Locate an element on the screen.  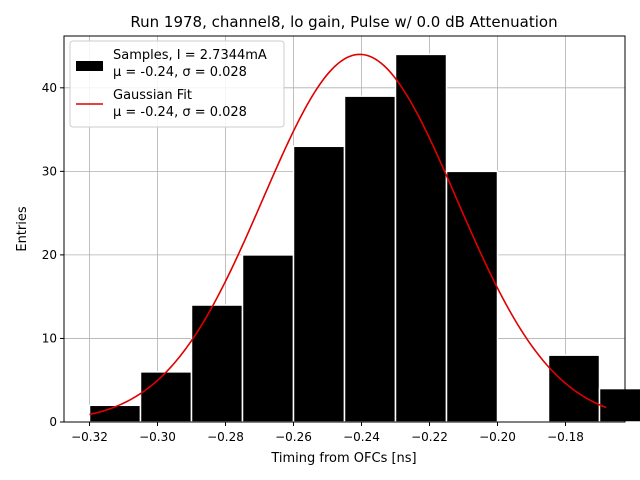
legend-samples-stats: μ = -0.24, σ = 0.028 is located at coordinates (180, 72).